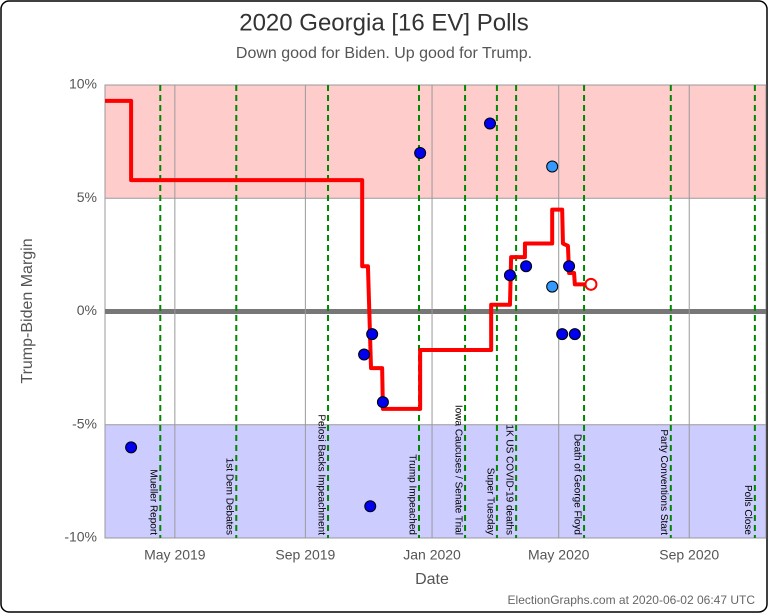 The image size is (768, 613). I want to click on event-label: Trump Impeached, so click(411, 494).